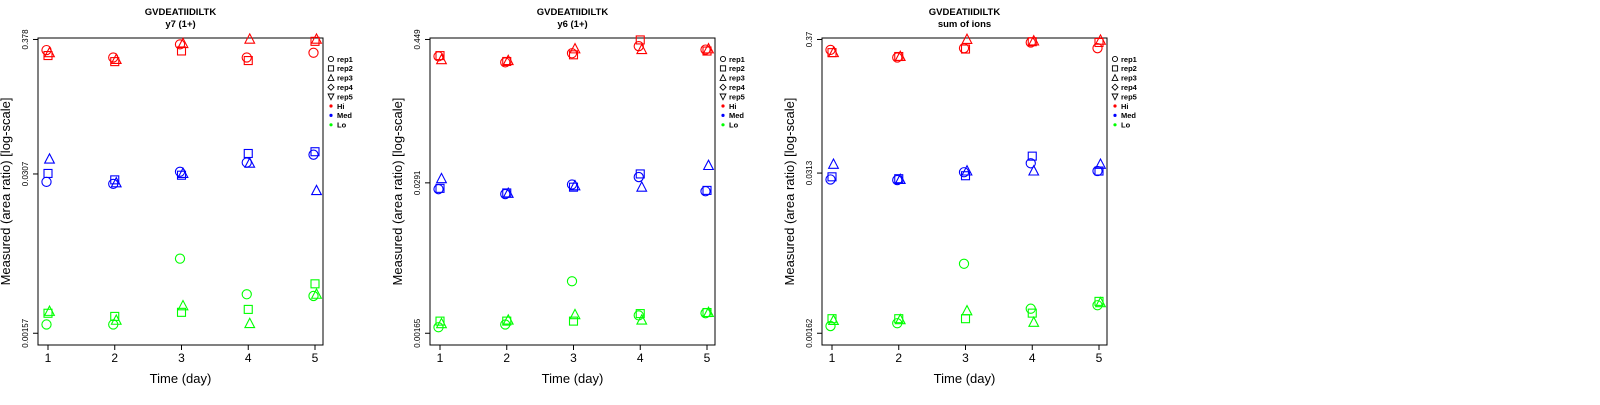 The image size is (1600, 405). Describe the element at coordinates (25, 173) in the screenshot. I see `y-tick-label: 0.0307` at that location.